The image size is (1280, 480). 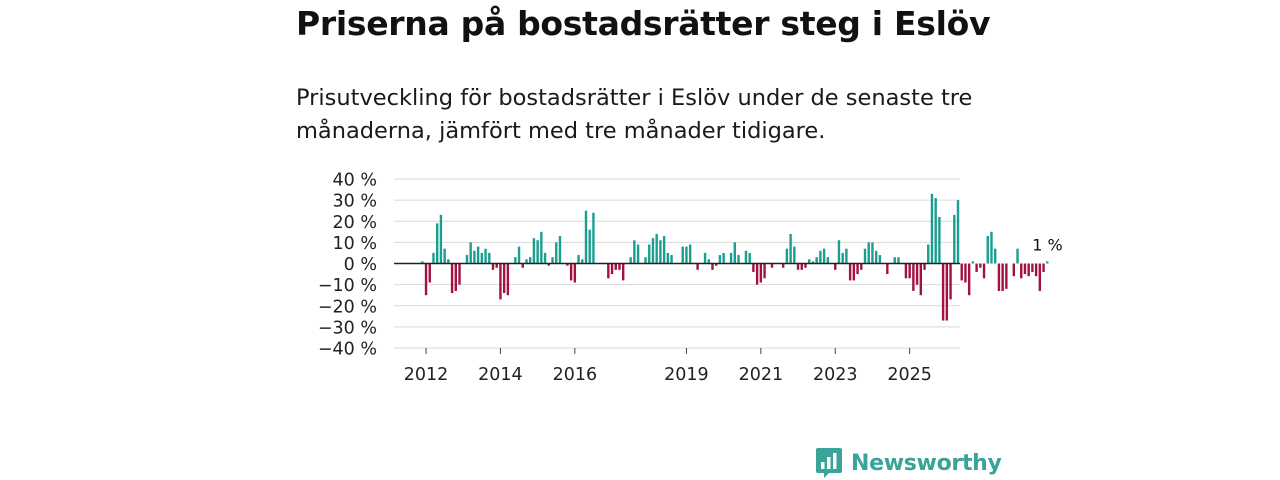 I want to click on bar-layer, so click(x=735, y=257).